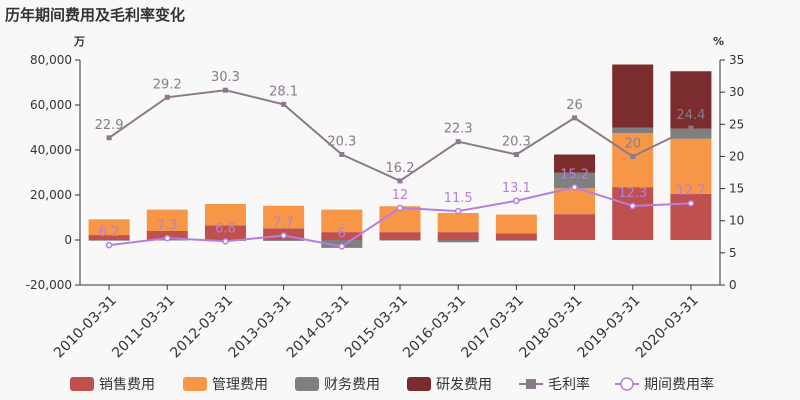 The height and width of the screenshot is (400, 800). I want to click on legend-label: 期间费用率, so click(679, 384).